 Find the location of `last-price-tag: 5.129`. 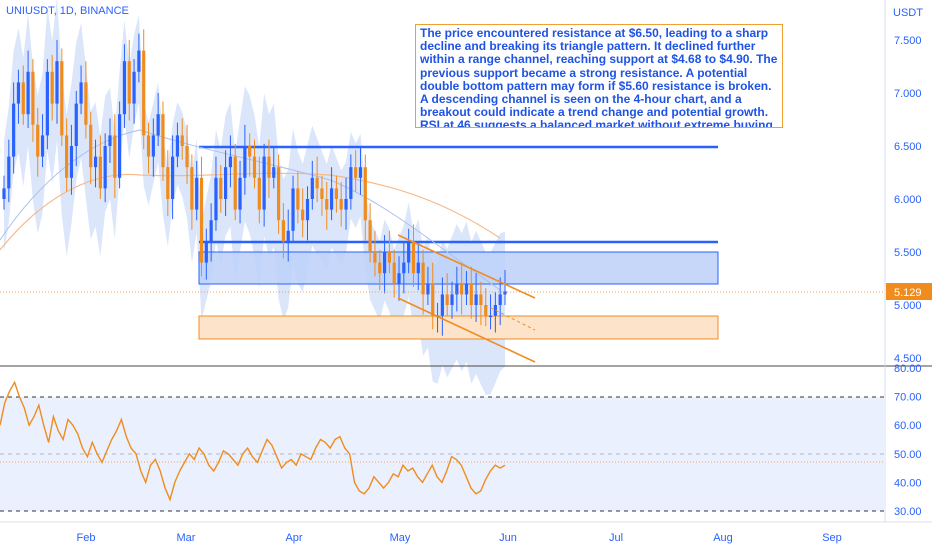

last-price-tag: 5.129 is located at coordinates (909, 291).